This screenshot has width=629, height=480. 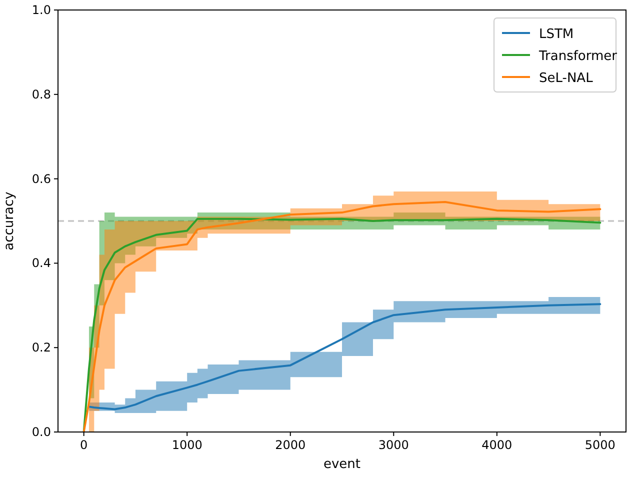 I want to click on x-tick-label: 4000, so click(x=497, y=445).